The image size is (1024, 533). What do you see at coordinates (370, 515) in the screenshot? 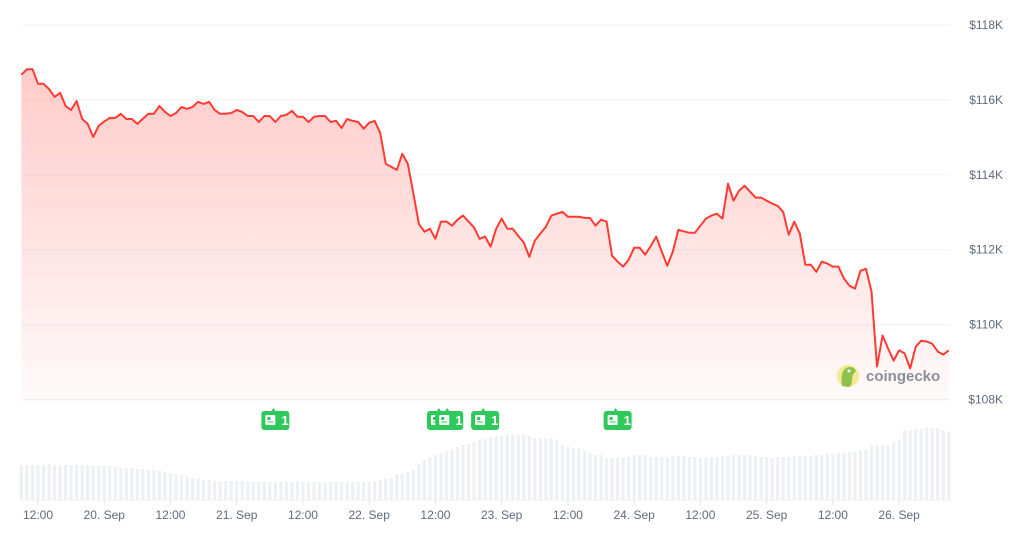
I see `x-tick-label: 22. Sep` at bounding box center [370, 515].